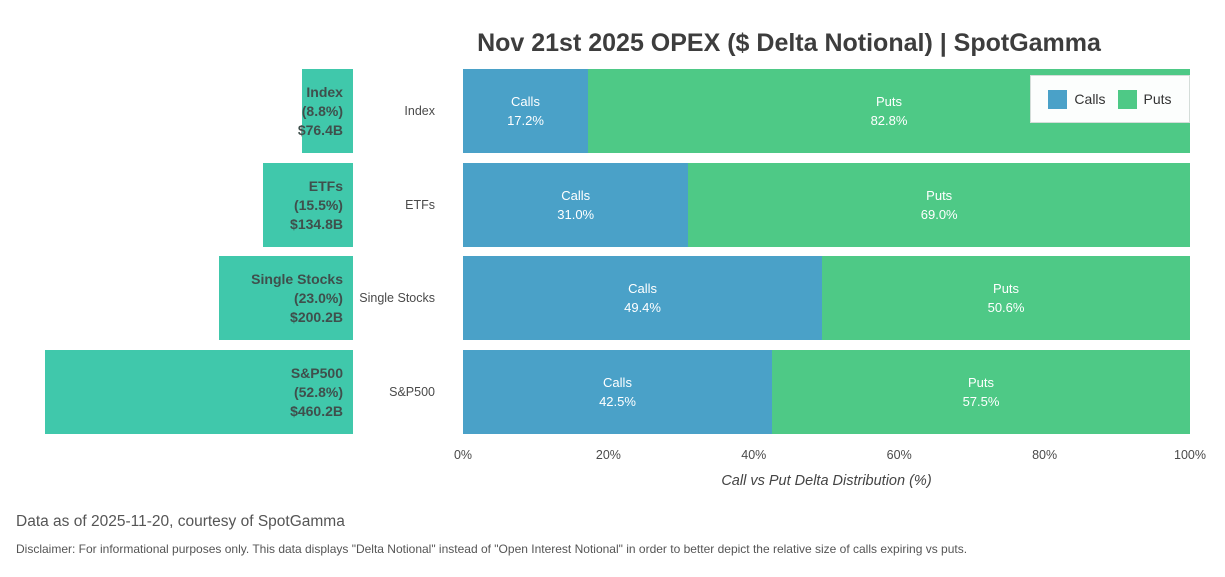 The width and height of the screenshot is (1225, 577). Describe the element at coordinates (1006, 298) in the screenshot. I see `puts-segment-single-stocks: Puts 50.6%` at that location.